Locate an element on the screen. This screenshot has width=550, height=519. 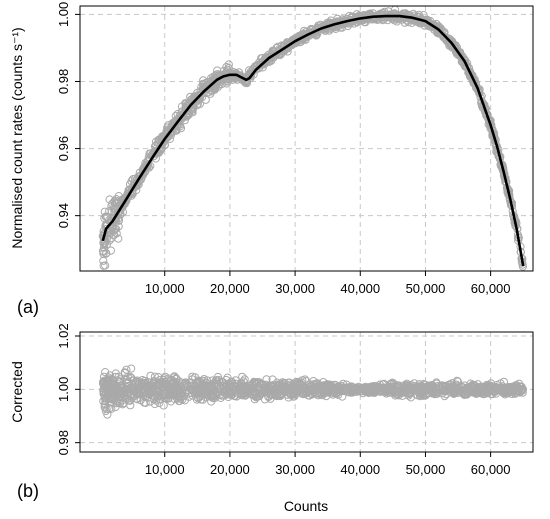
panel-b-x-axis-label: Counts is located at coordinates (306, 506).